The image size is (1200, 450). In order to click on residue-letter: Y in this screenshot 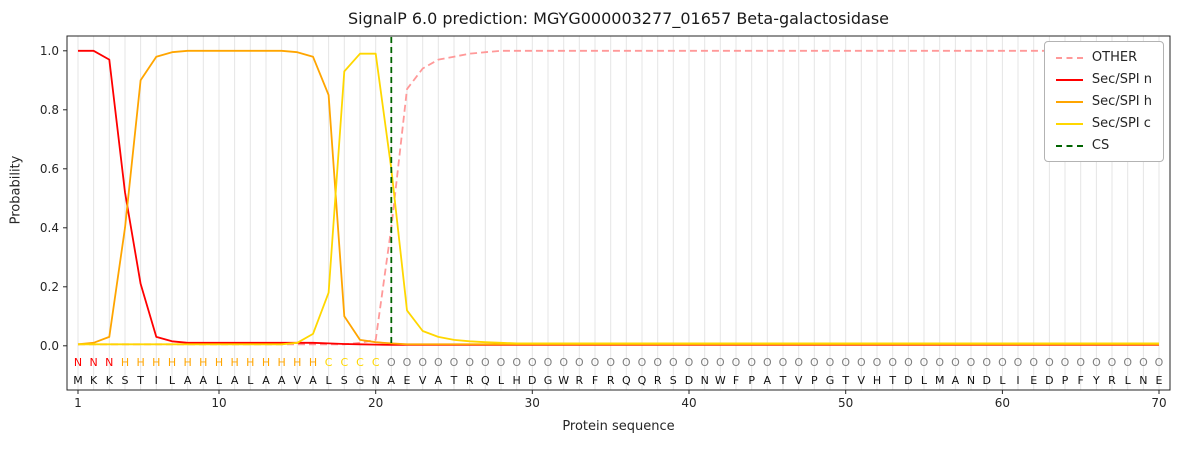, I will do `click(1096, 380)`.